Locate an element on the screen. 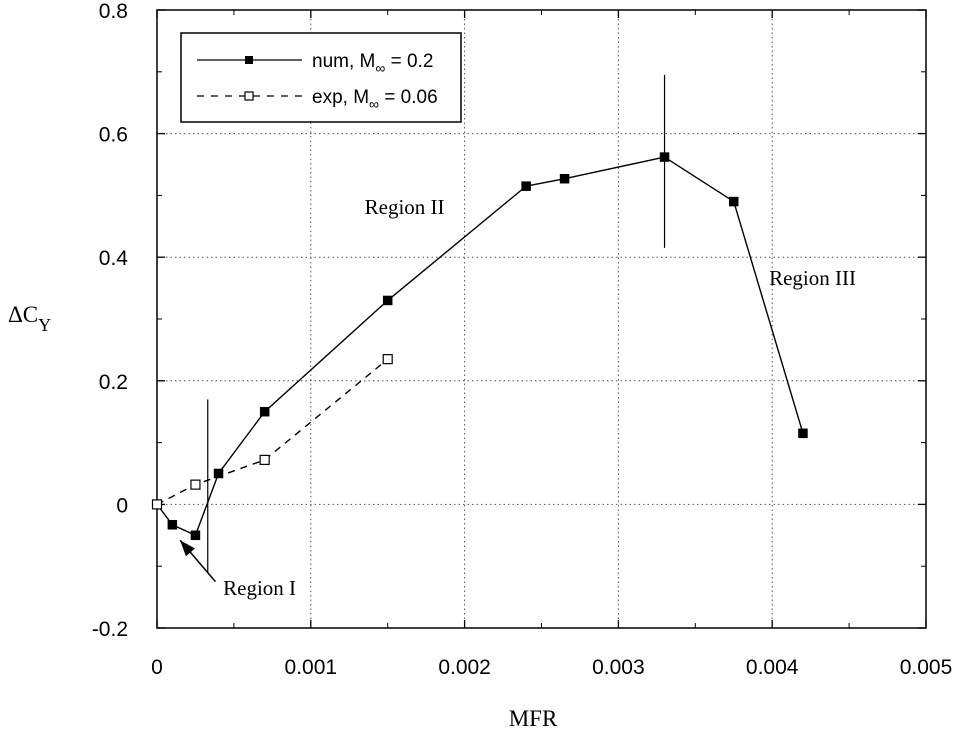 The height and width of the screenshot is (732, 963). legend-label-exp-sub: ∞ is located at coordinates (374, 104).